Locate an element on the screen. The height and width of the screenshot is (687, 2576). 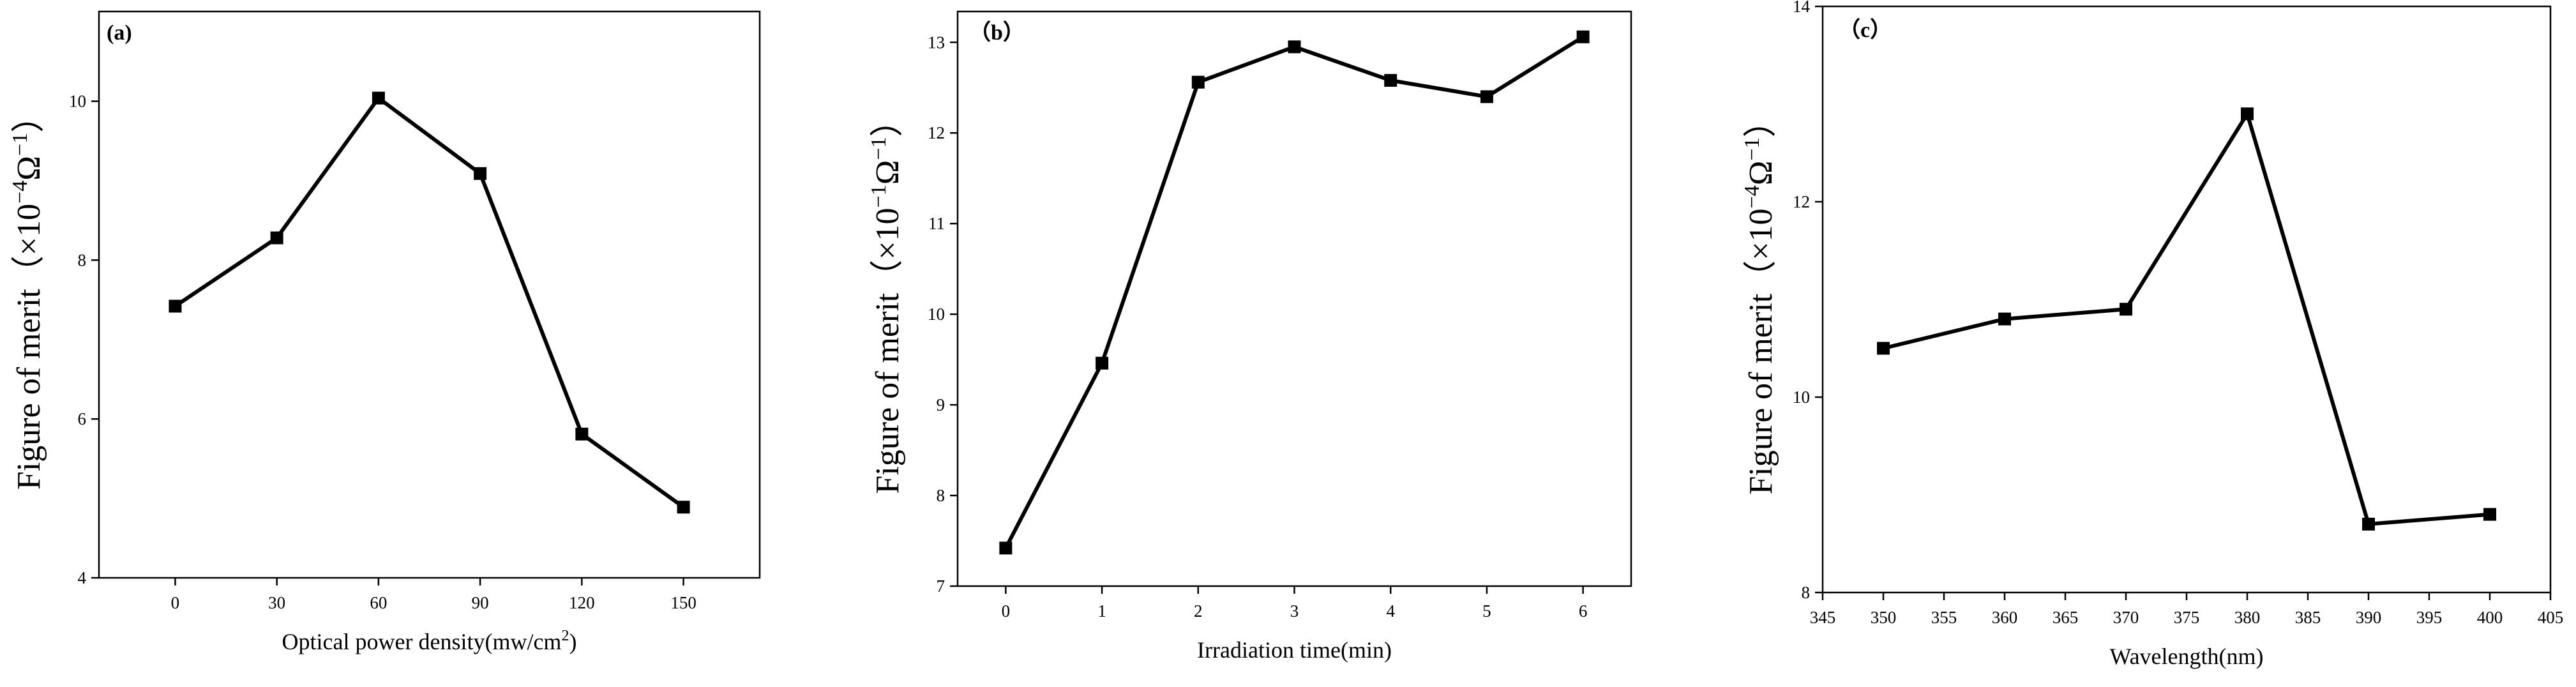
x-tick-label-c: 400 is located at coordinates (2490, 617).